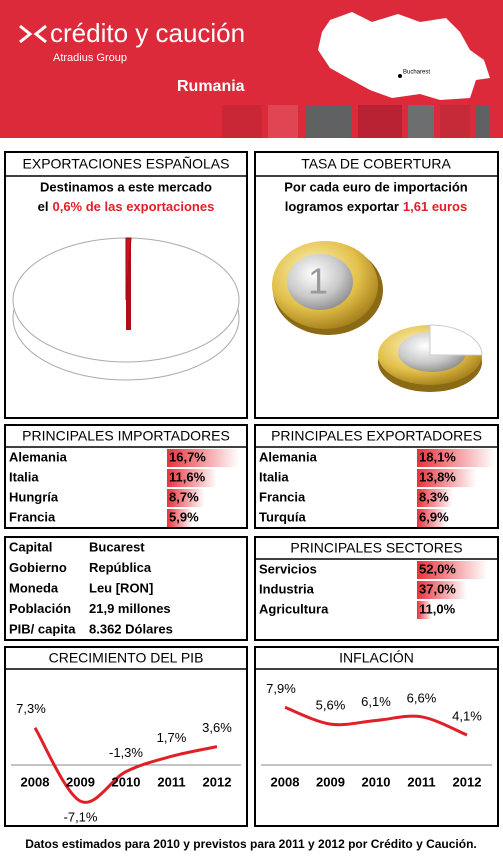 The height and width of the screenshot is (863, 503). I want to click on profile-value: 21,9 millones, so click(130, 608).